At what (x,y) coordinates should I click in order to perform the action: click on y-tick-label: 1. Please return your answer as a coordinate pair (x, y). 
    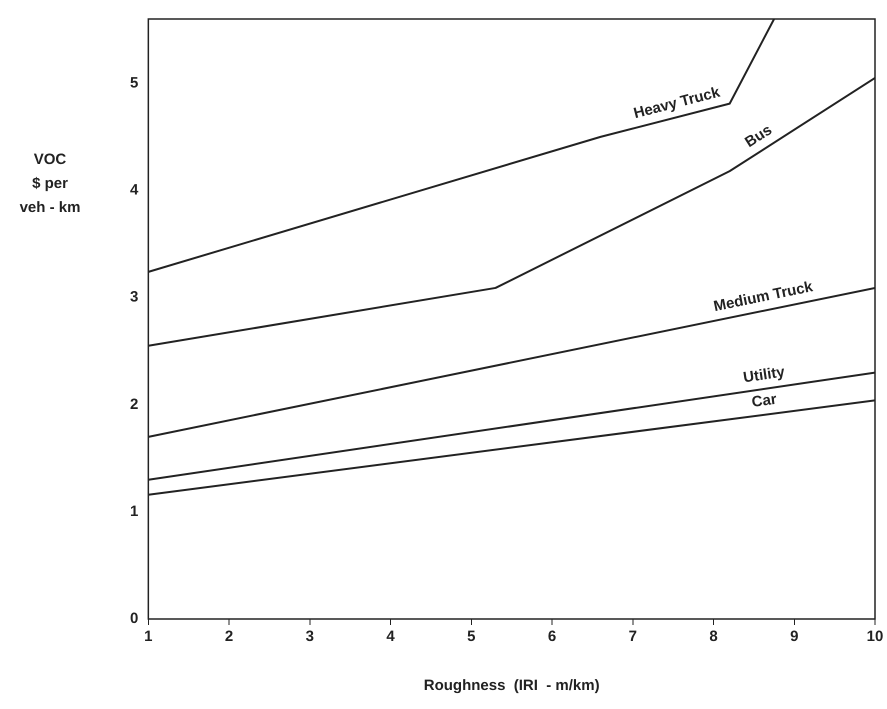
    Looking at the image, I should click on (134, 511).